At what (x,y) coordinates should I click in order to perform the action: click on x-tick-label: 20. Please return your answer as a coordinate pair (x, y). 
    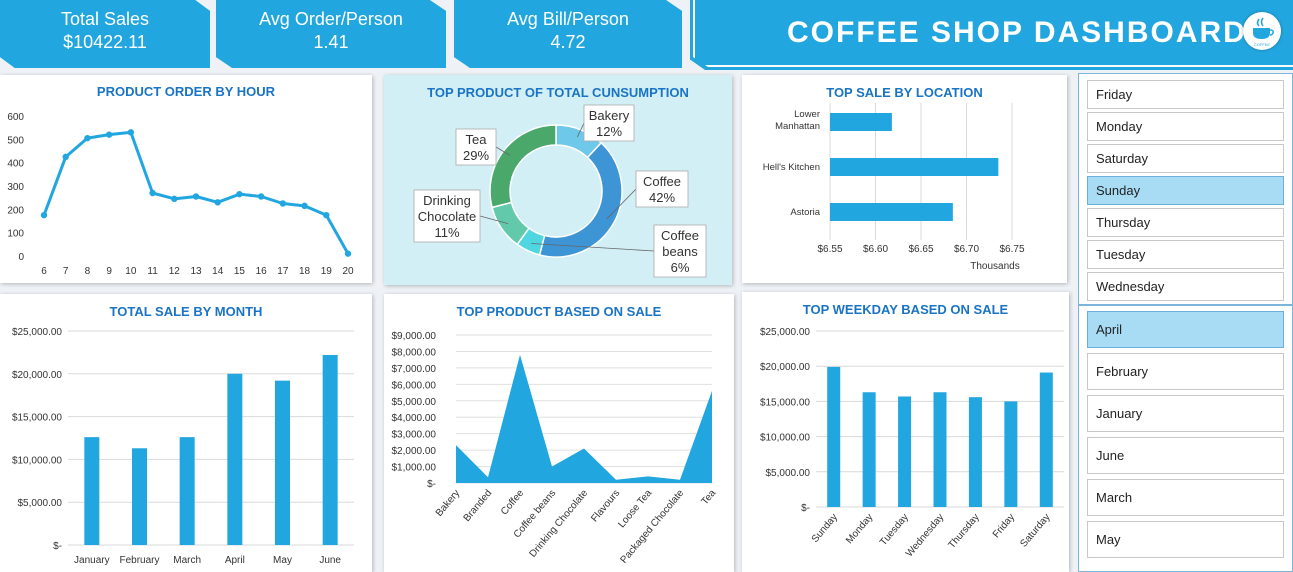
    Looking at the image, I should click on (348, 271).